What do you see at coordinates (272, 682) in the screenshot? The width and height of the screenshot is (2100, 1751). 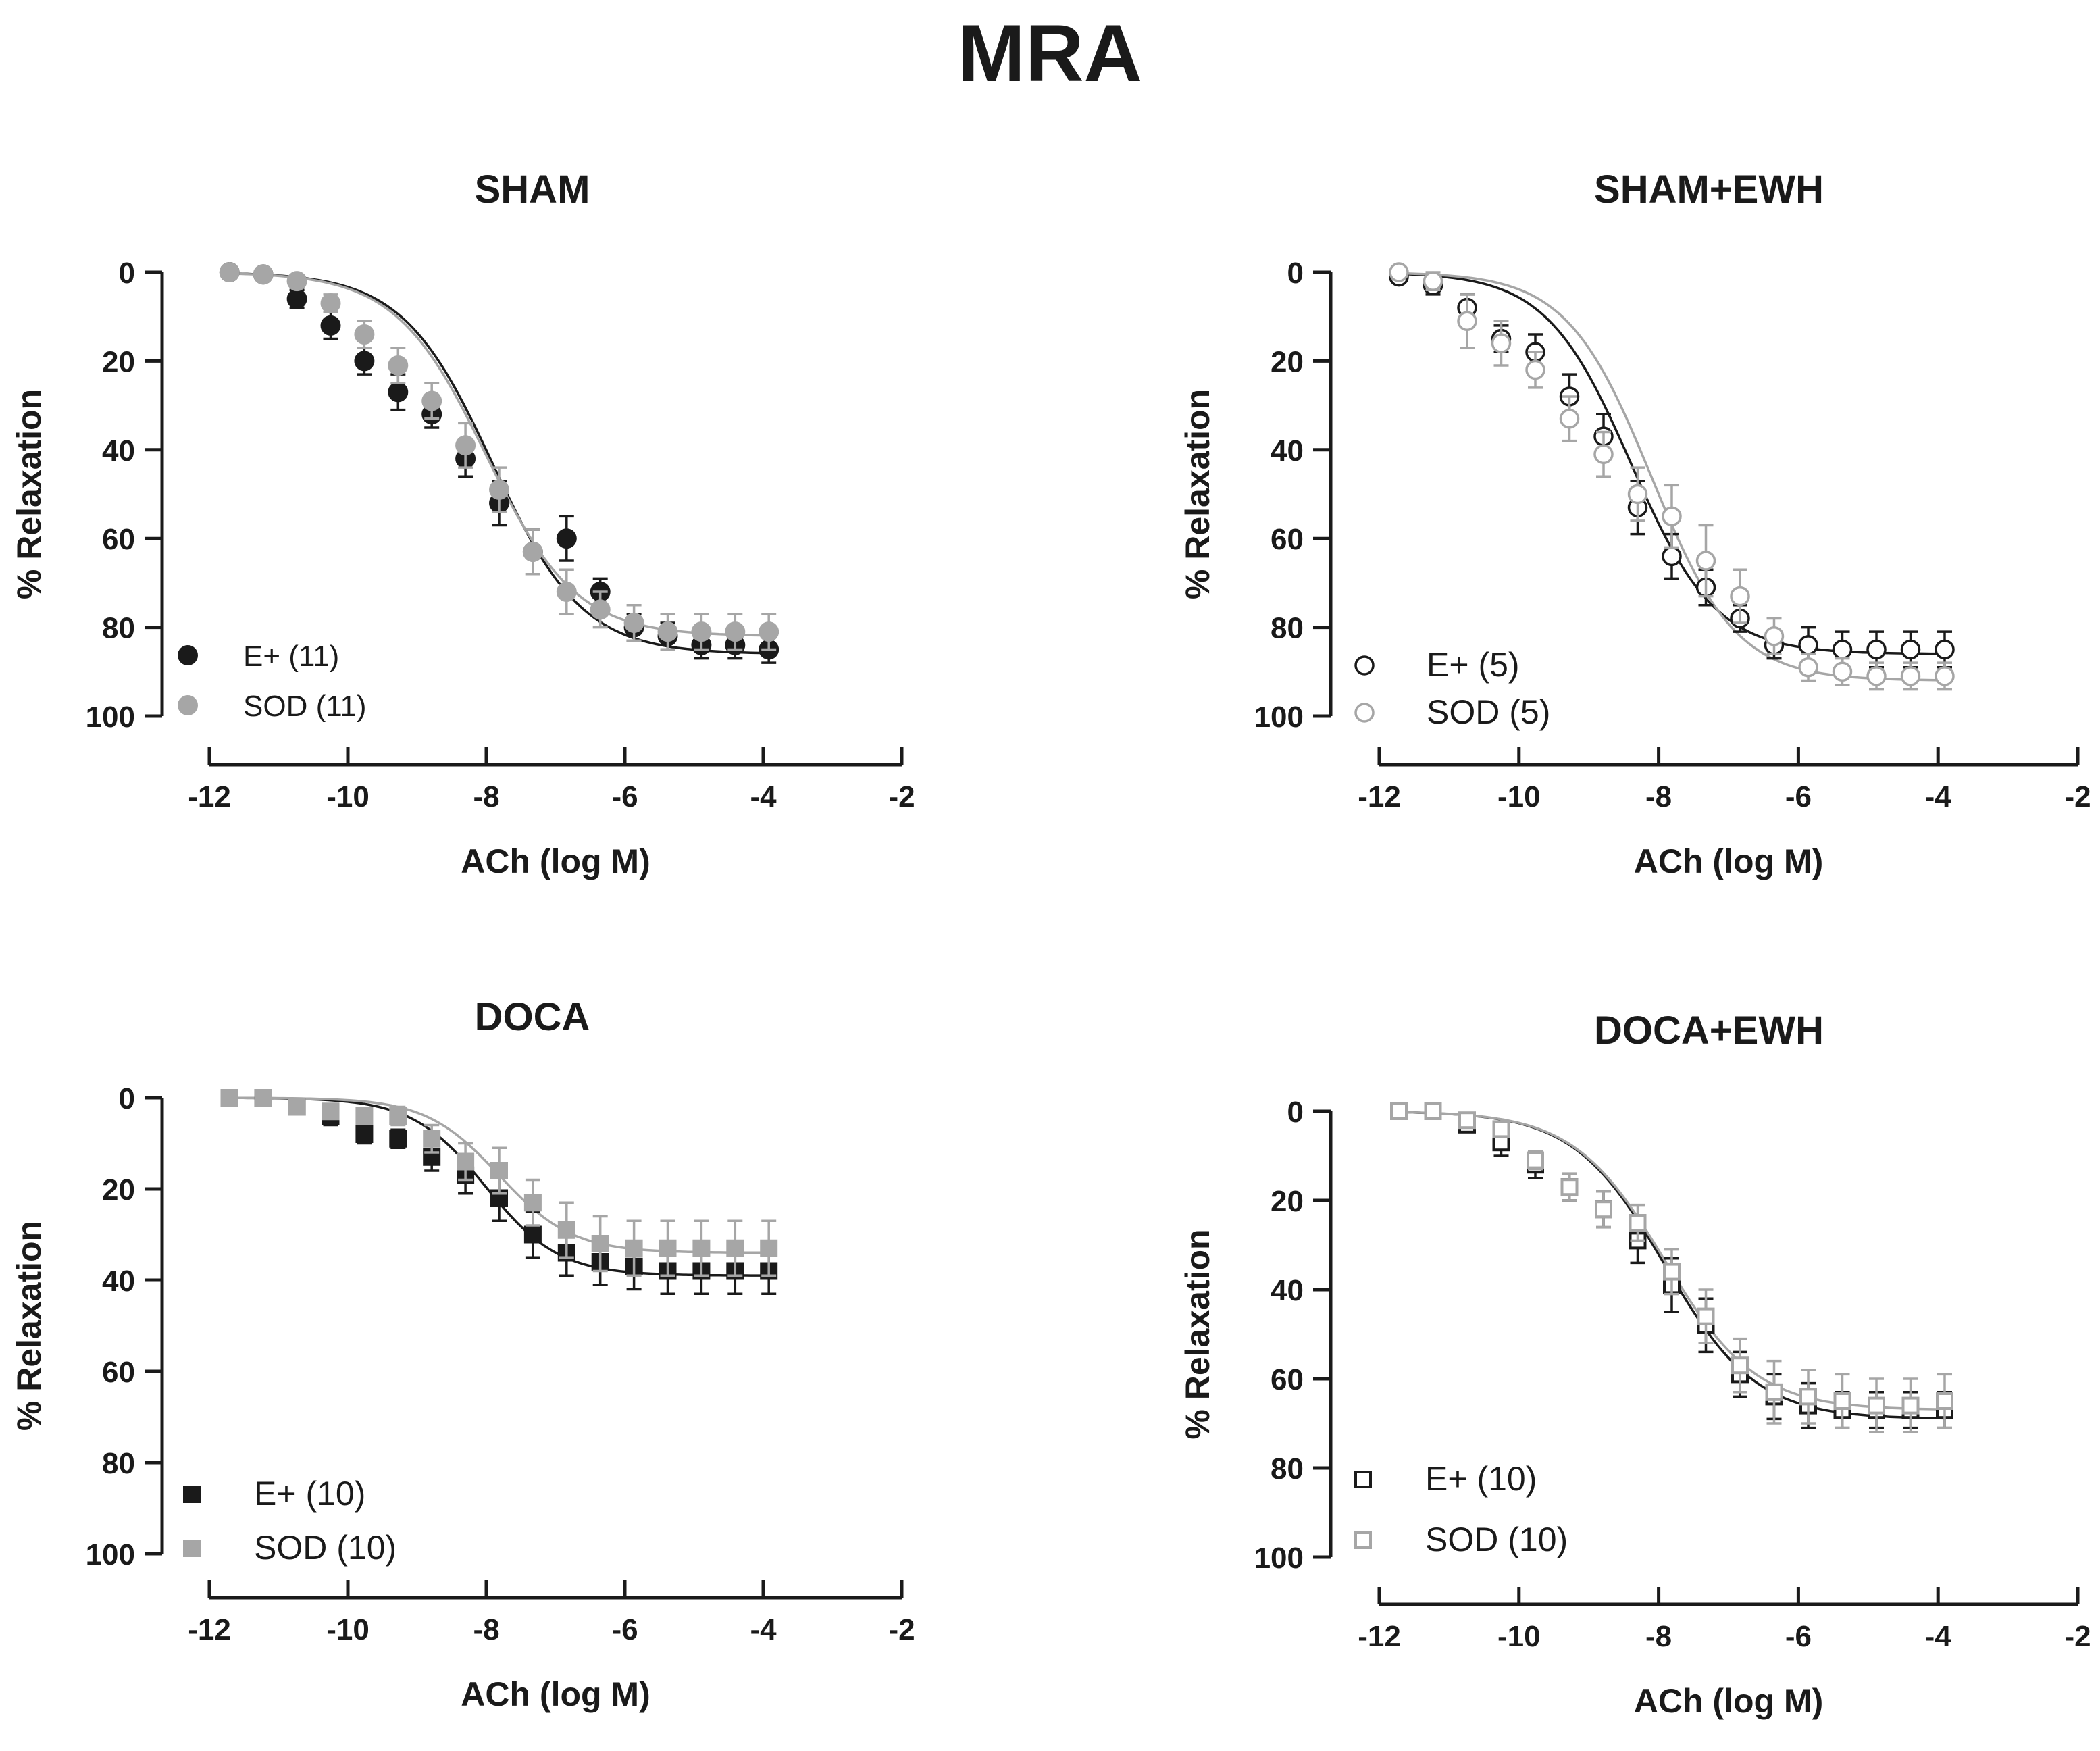 I see `legend: E+ (11) SOD (11)` at bounding box center [272, 682].